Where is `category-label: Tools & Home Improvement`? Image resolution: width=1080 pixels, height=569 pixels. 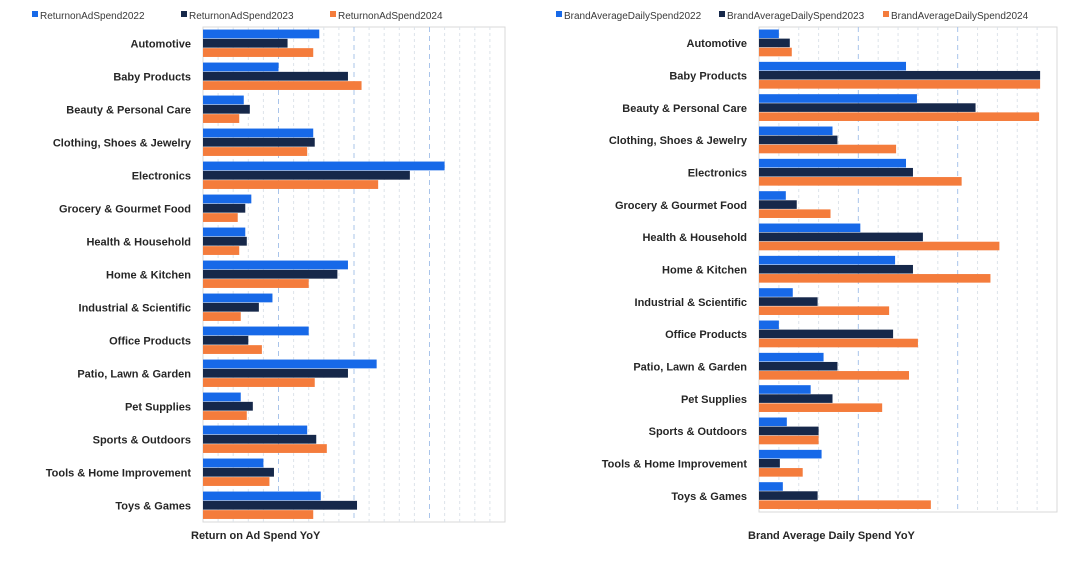 category-label: Tools & Home Improvement is located at coordinates (675, 465).